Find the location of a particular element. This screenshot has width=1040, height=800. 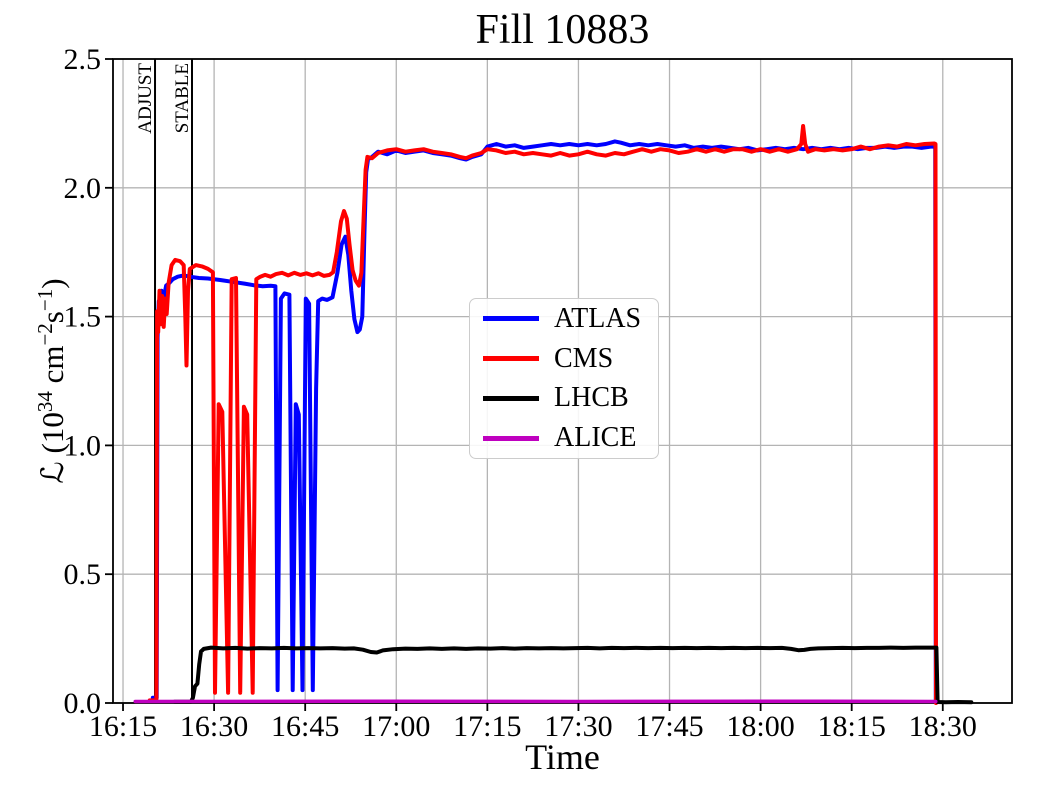

y-tick-label: 2.5 is located at coordinates (83, 59).